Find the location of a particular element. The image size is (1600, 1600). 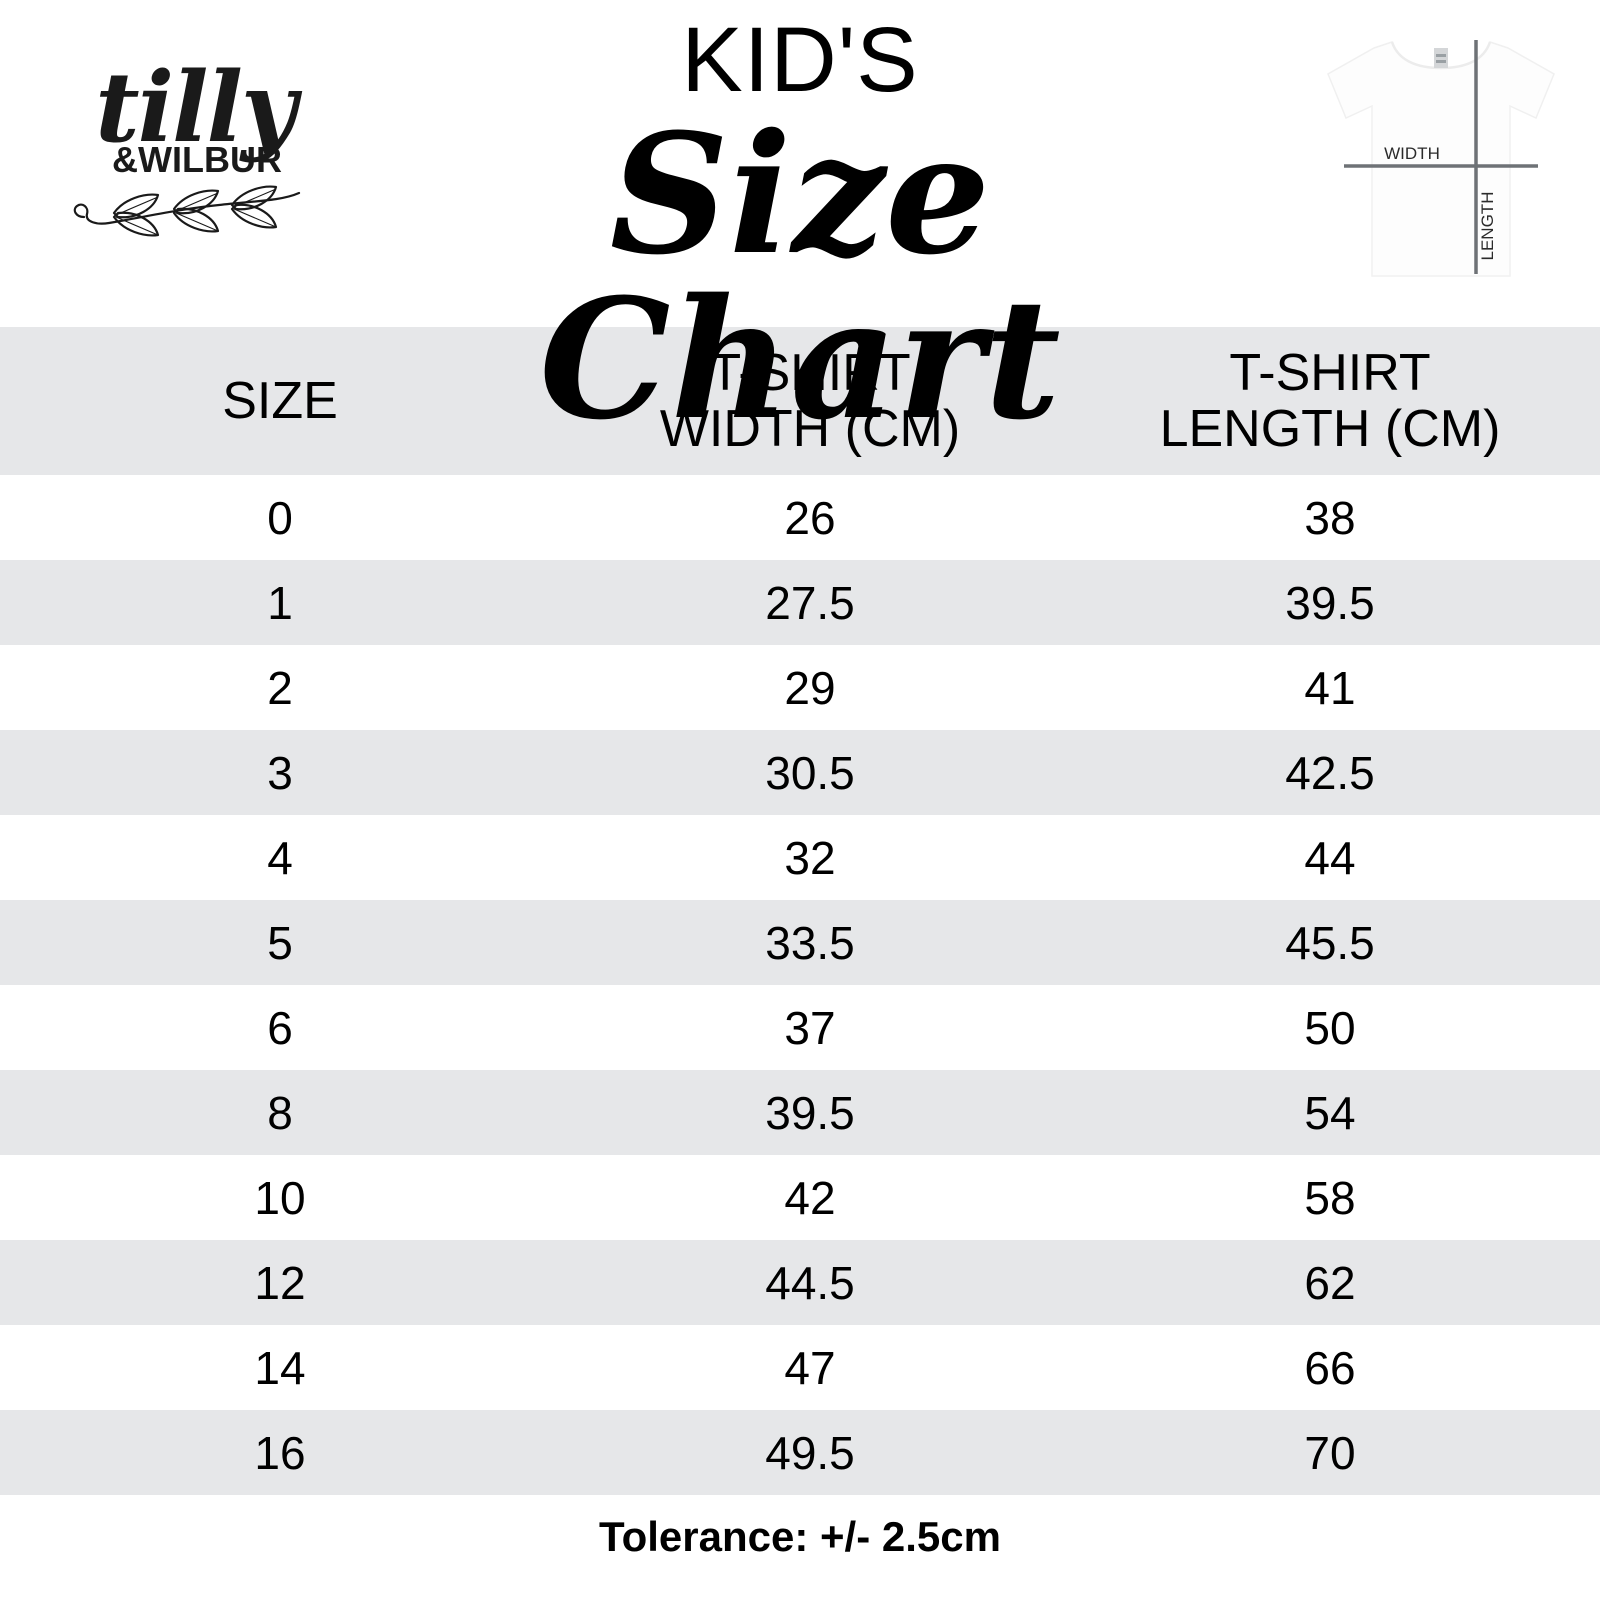

cell-size: 1 is located at coordinates (280, 602).